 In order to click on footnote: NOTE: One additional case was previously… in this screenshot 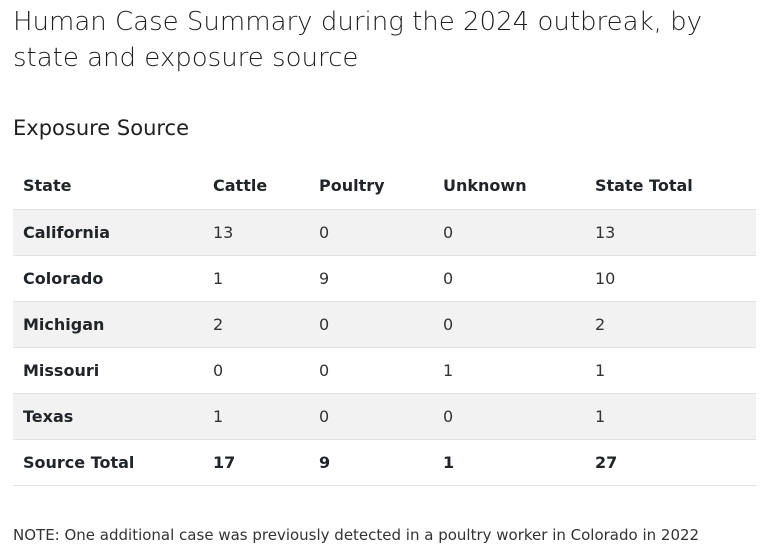, I will do `click(356, 535)`.